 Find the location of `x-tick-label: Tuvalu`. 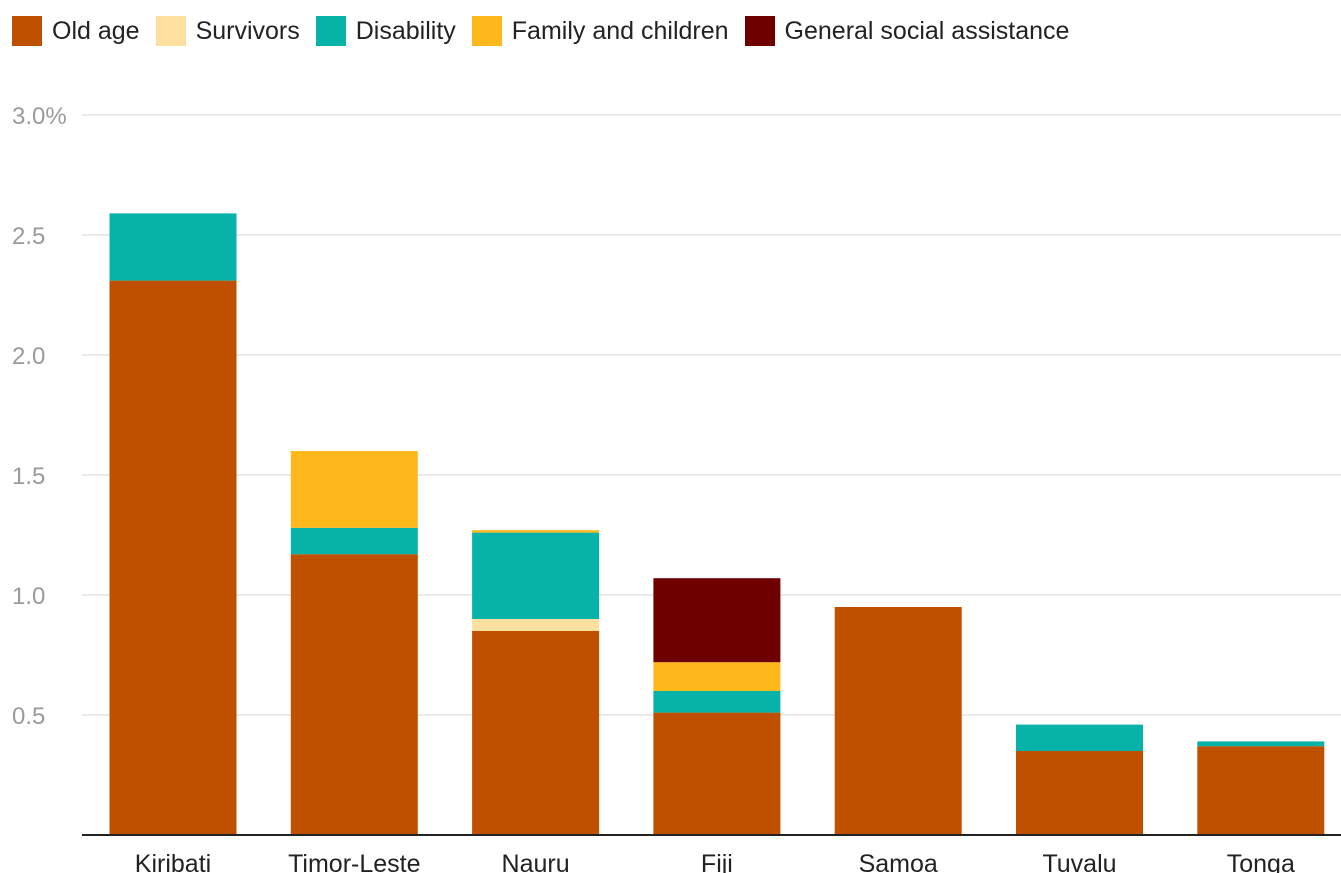

x-tick-label: Tuvalu is located at coordinates (1079, 861).